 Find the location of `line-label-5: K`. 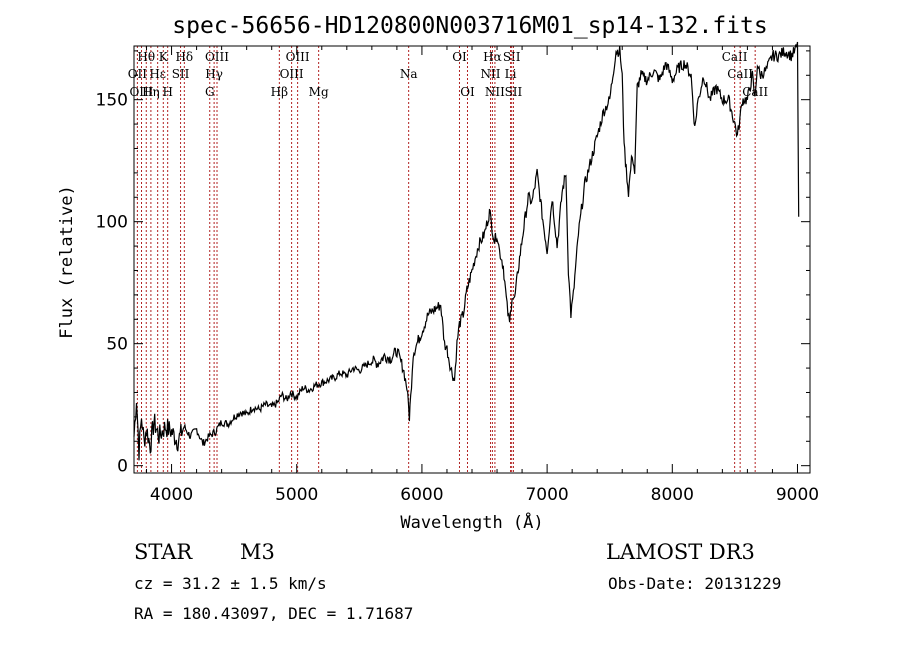

line-label-5: K is located at coordinates (164, 57).